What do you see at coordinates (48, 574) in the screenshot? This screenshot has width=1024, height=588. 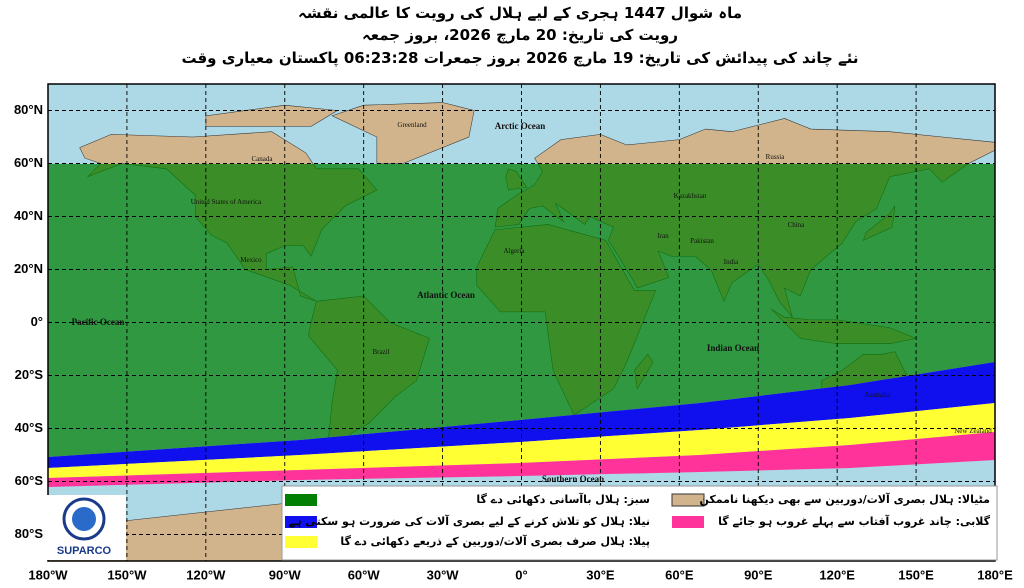 I see `lon-tick-label: 180°W` at bounding box center [48, 574].